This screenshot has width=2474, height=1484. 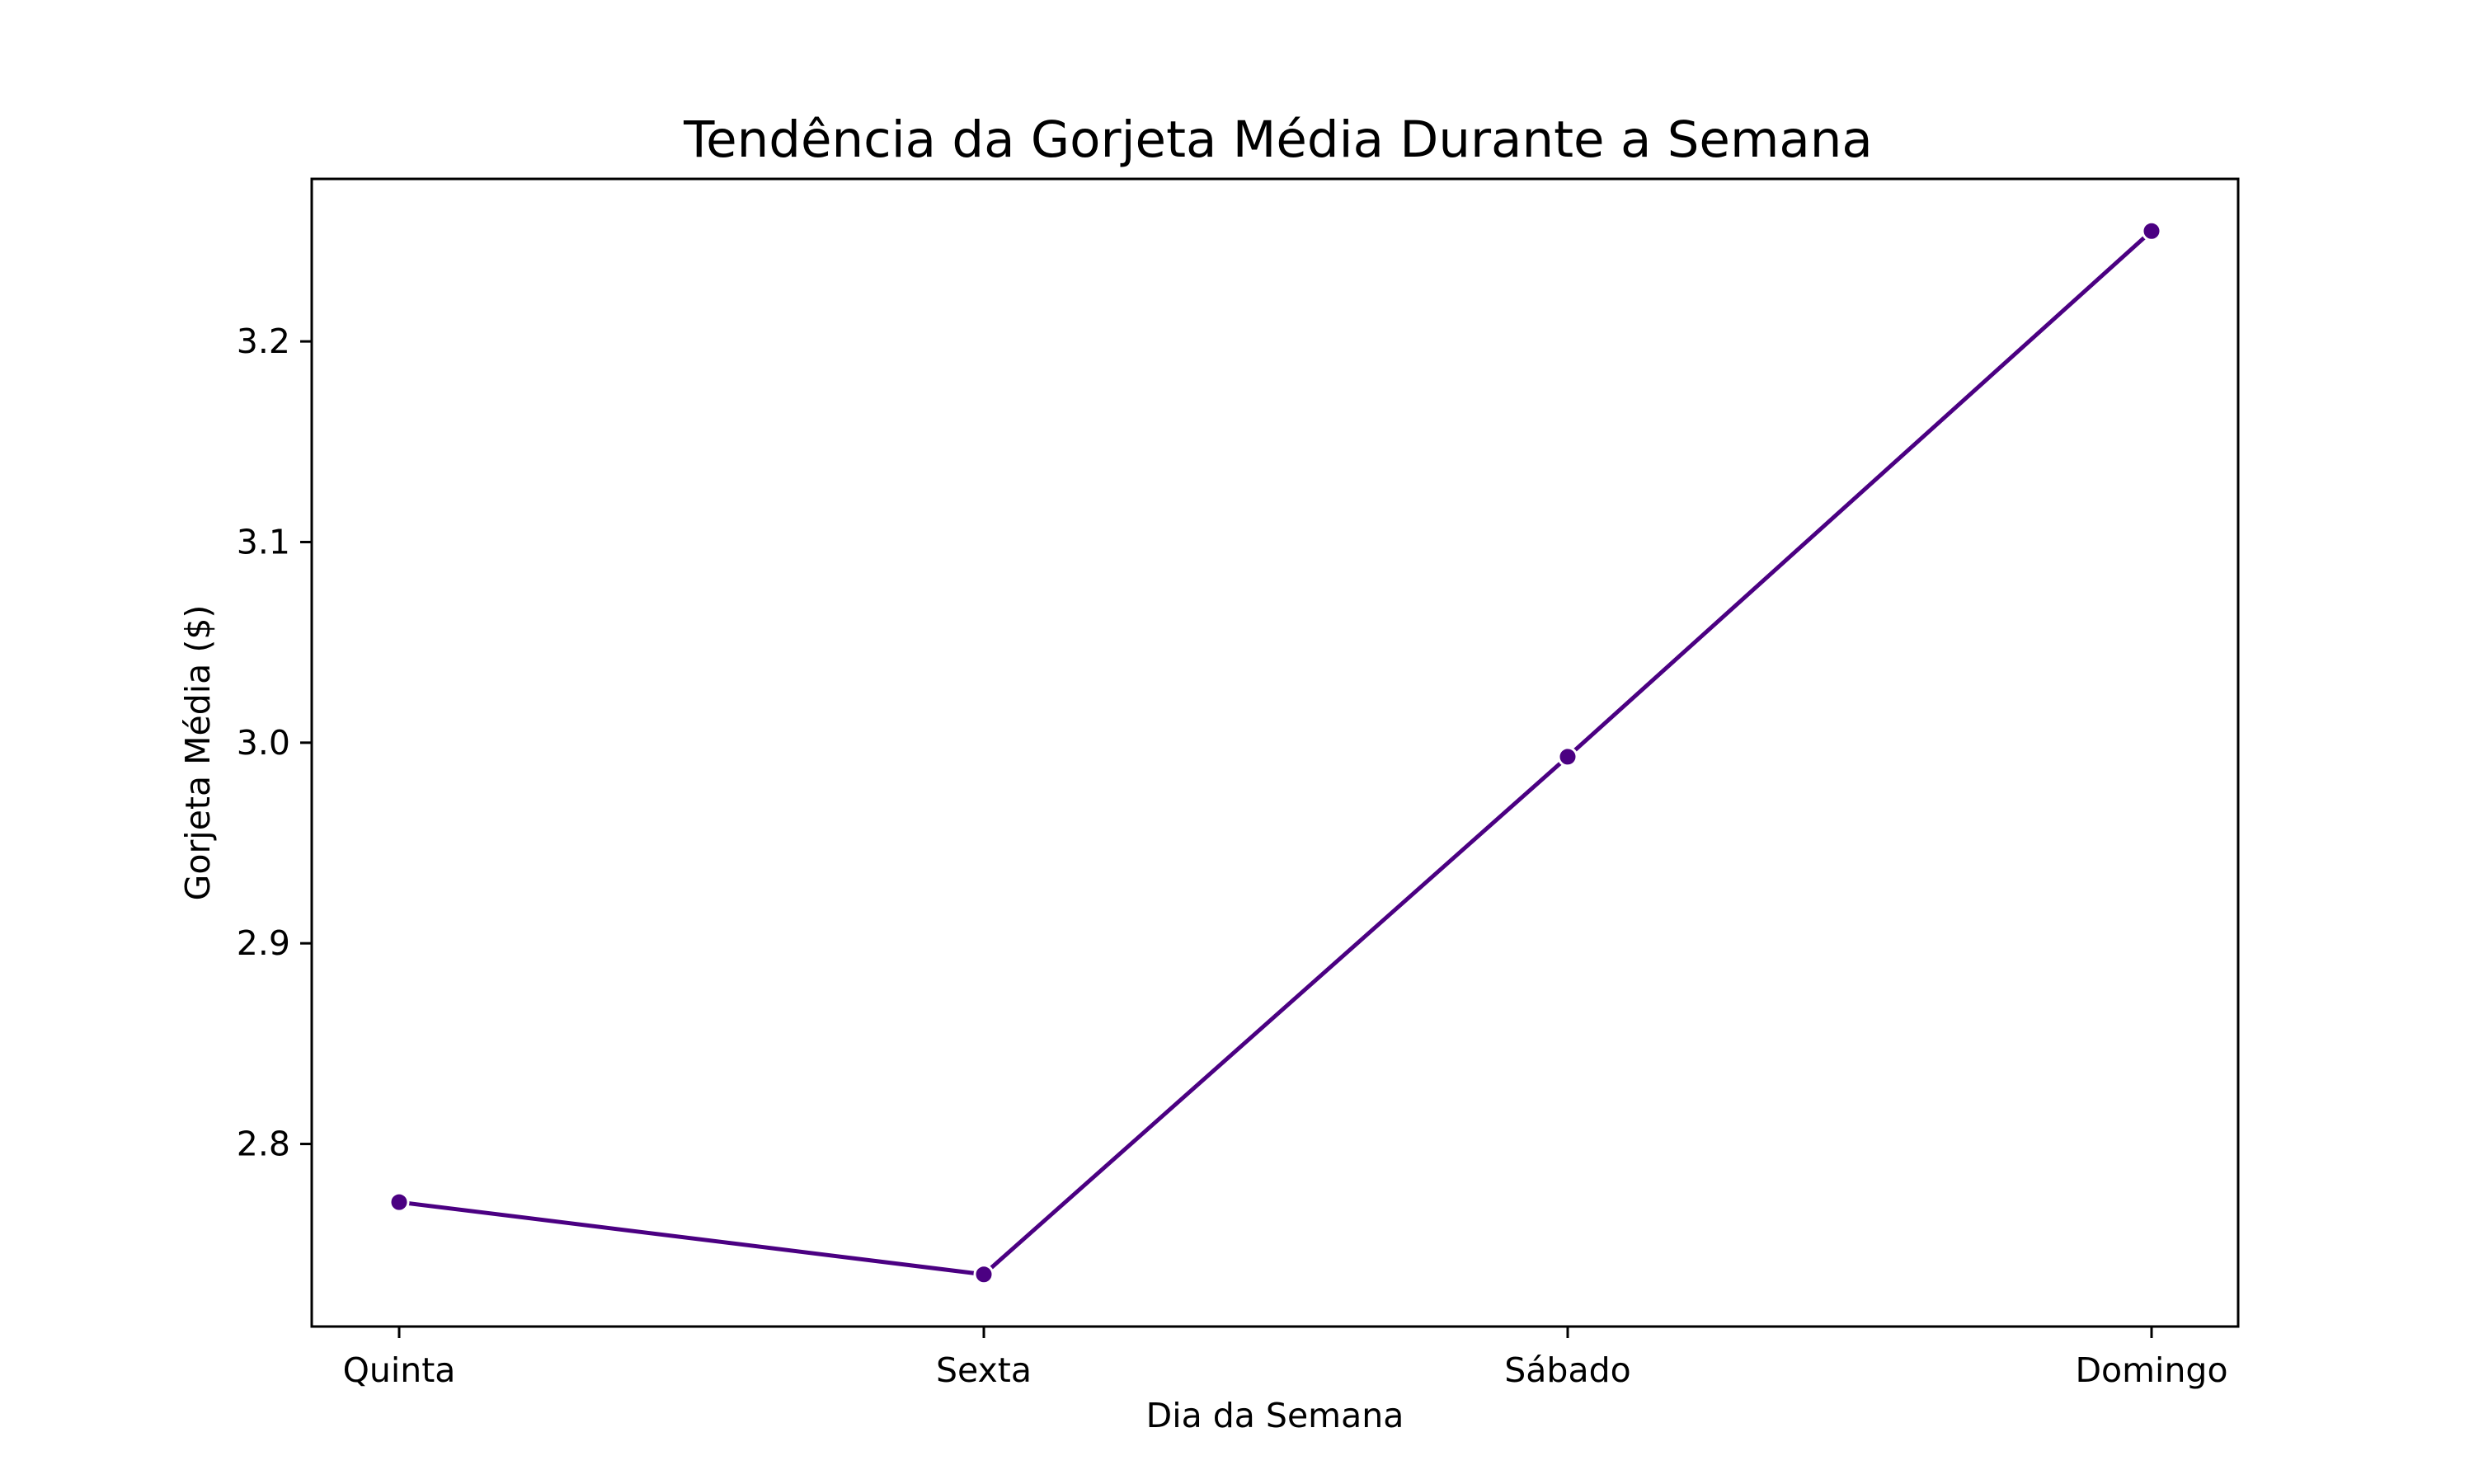 I want to click on y-axis-label: Gorjeta Média ($), so click(x=198, y=753).